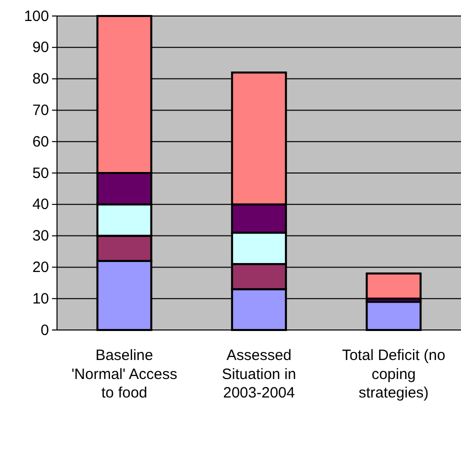  What do you see at coordinates (40, 110) in the screenshot?
I see `y-tick-label: 70` at bounding box center [40, 110].